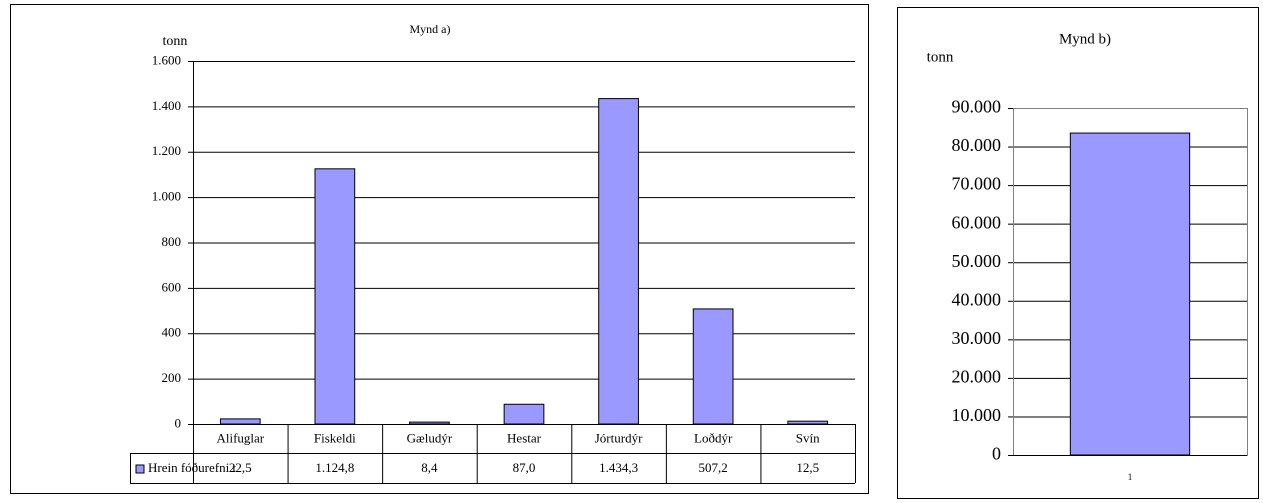 The width and height of the screenshot is (1263, 503). Describe the element at coordinates (172, 377) in the screenshot. I see `y-tick-label: 200` at that location.